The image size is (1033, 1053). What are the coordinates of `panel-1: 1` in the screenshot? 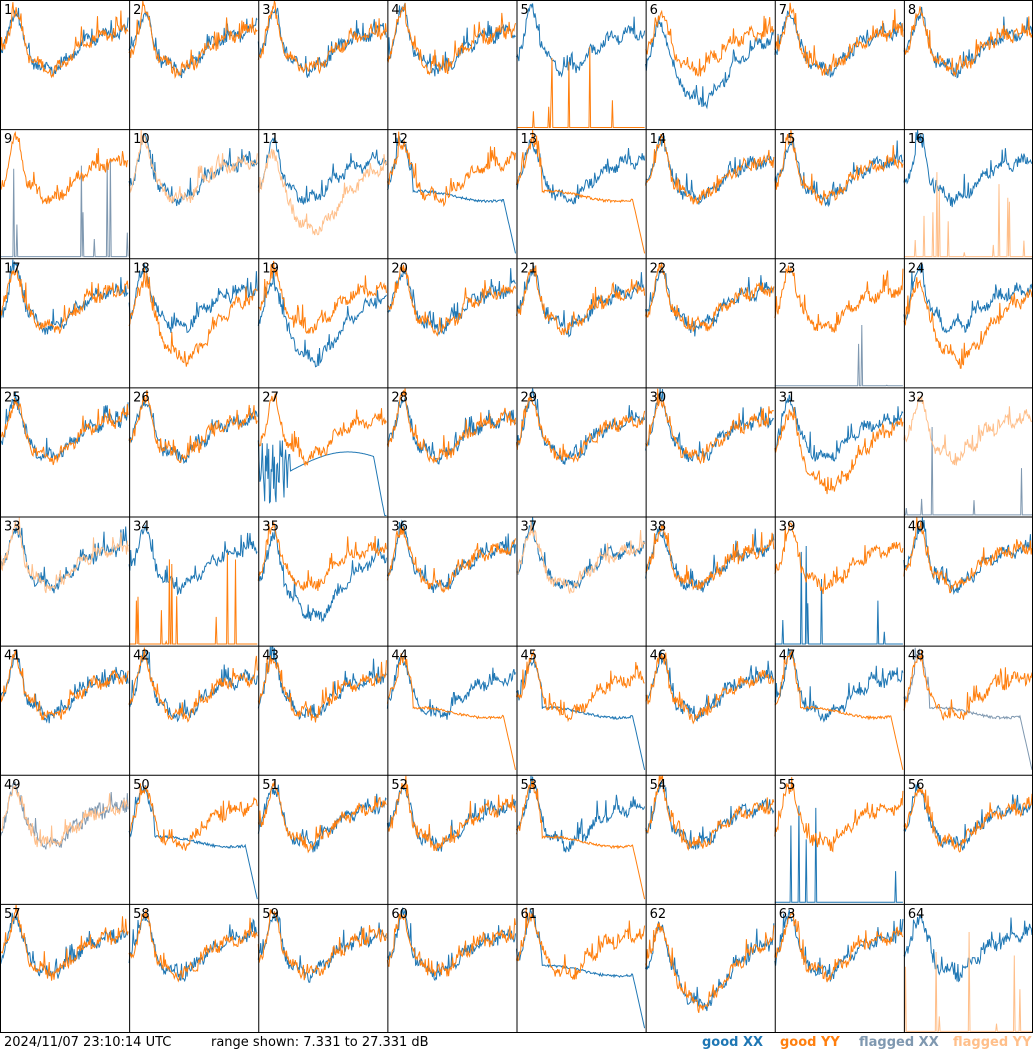 It's located at (64, 40).